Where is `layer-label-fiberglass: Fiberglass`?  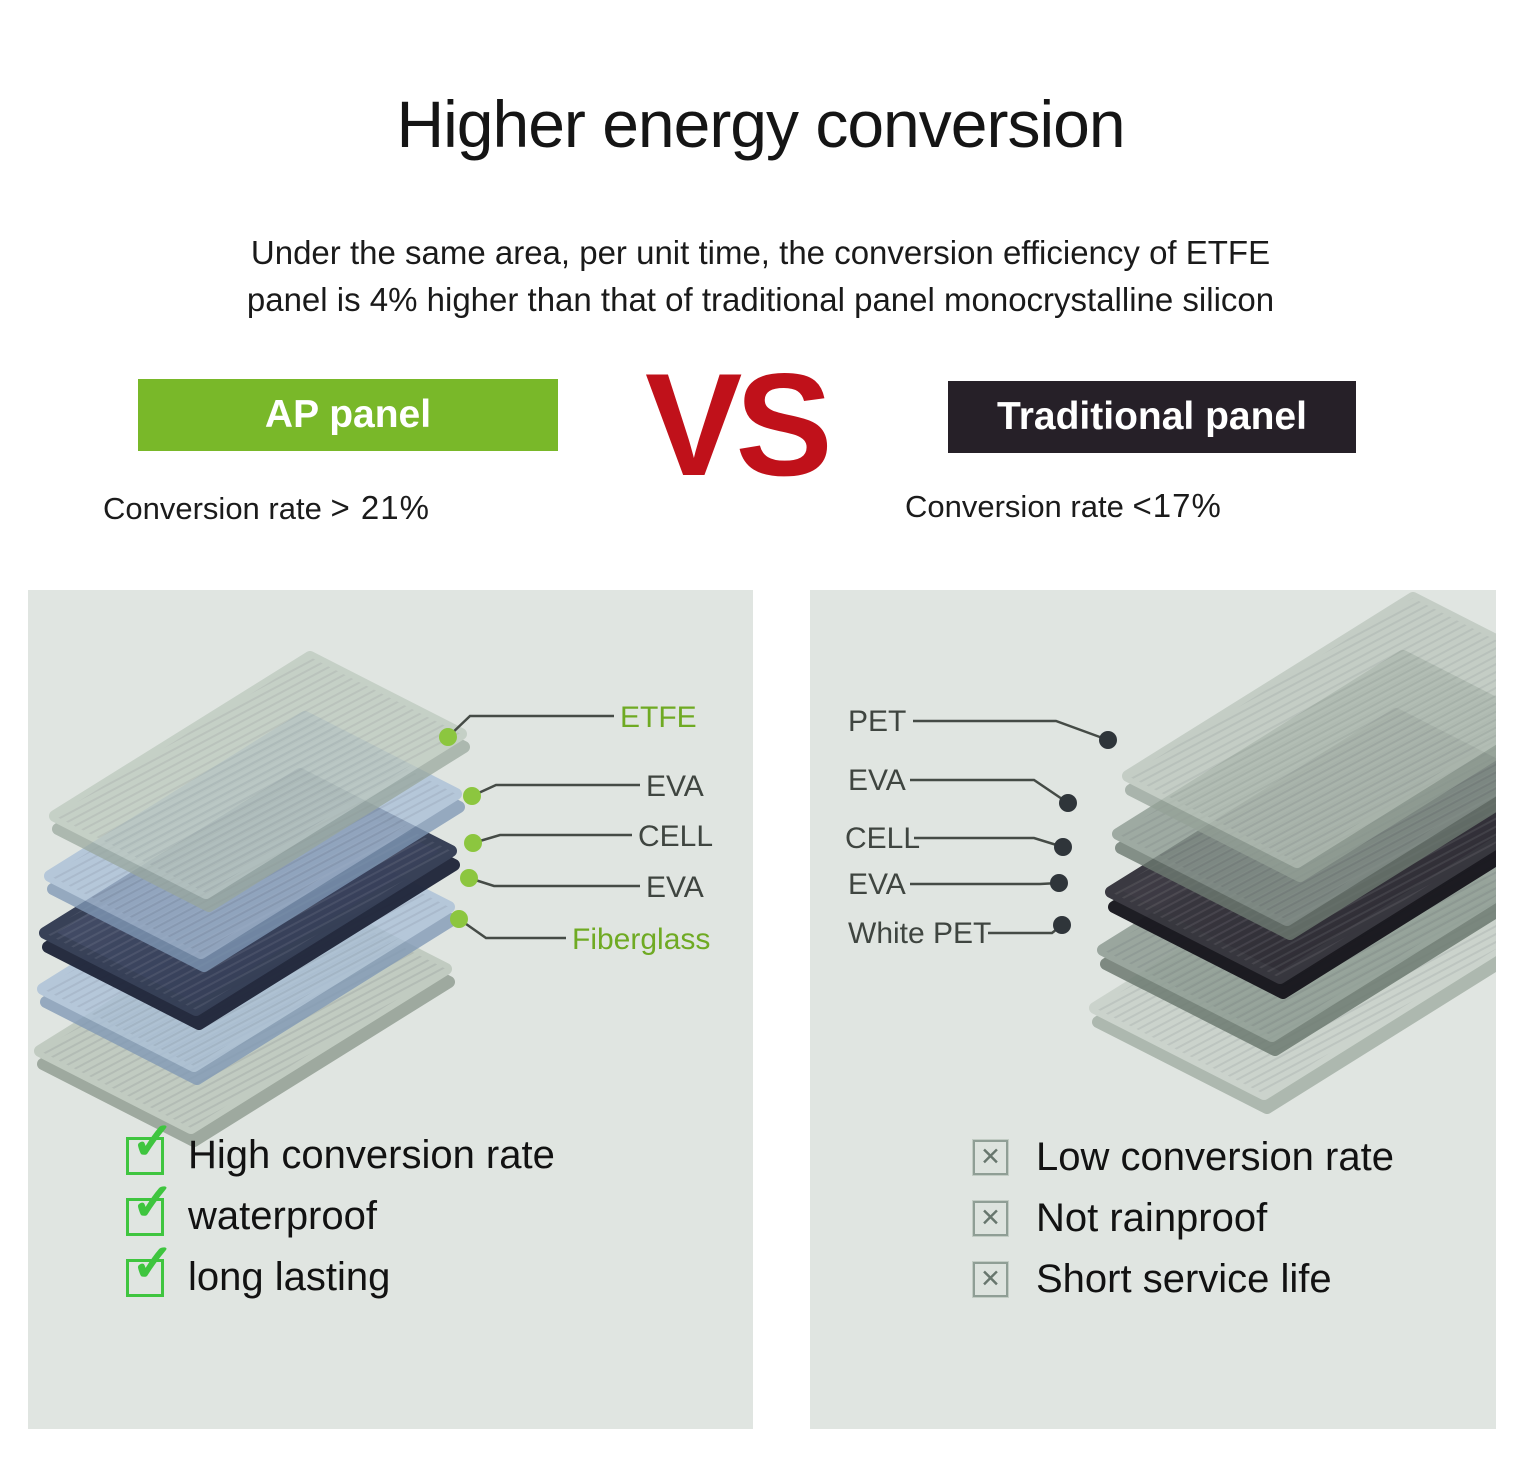 layer-label-fiberglass: Fiberglass is located at coordinates (641, 939).